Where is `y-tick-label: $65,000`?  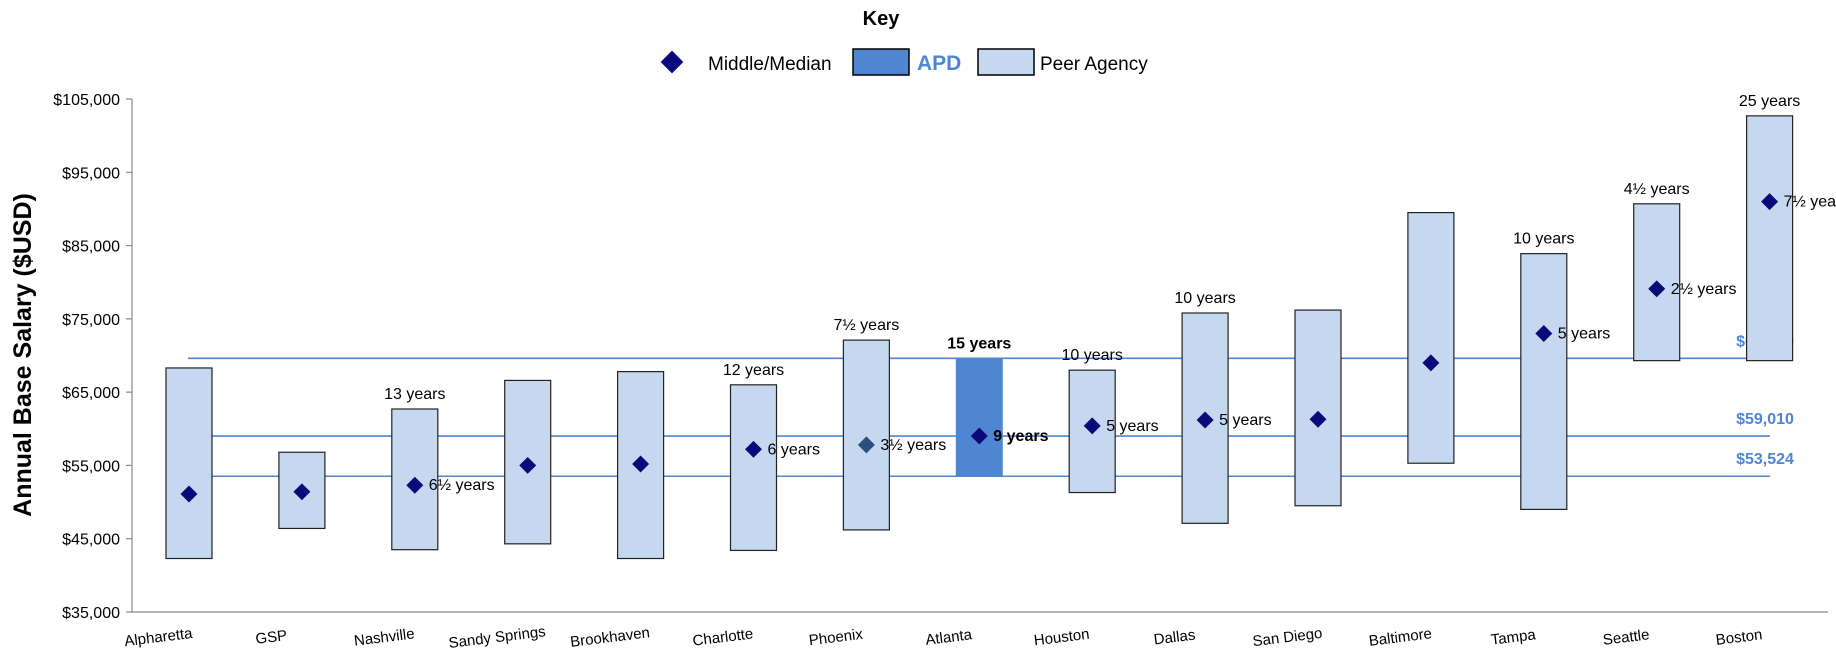
y-tick-label: $65,000 is located at coordinates (91, 393).